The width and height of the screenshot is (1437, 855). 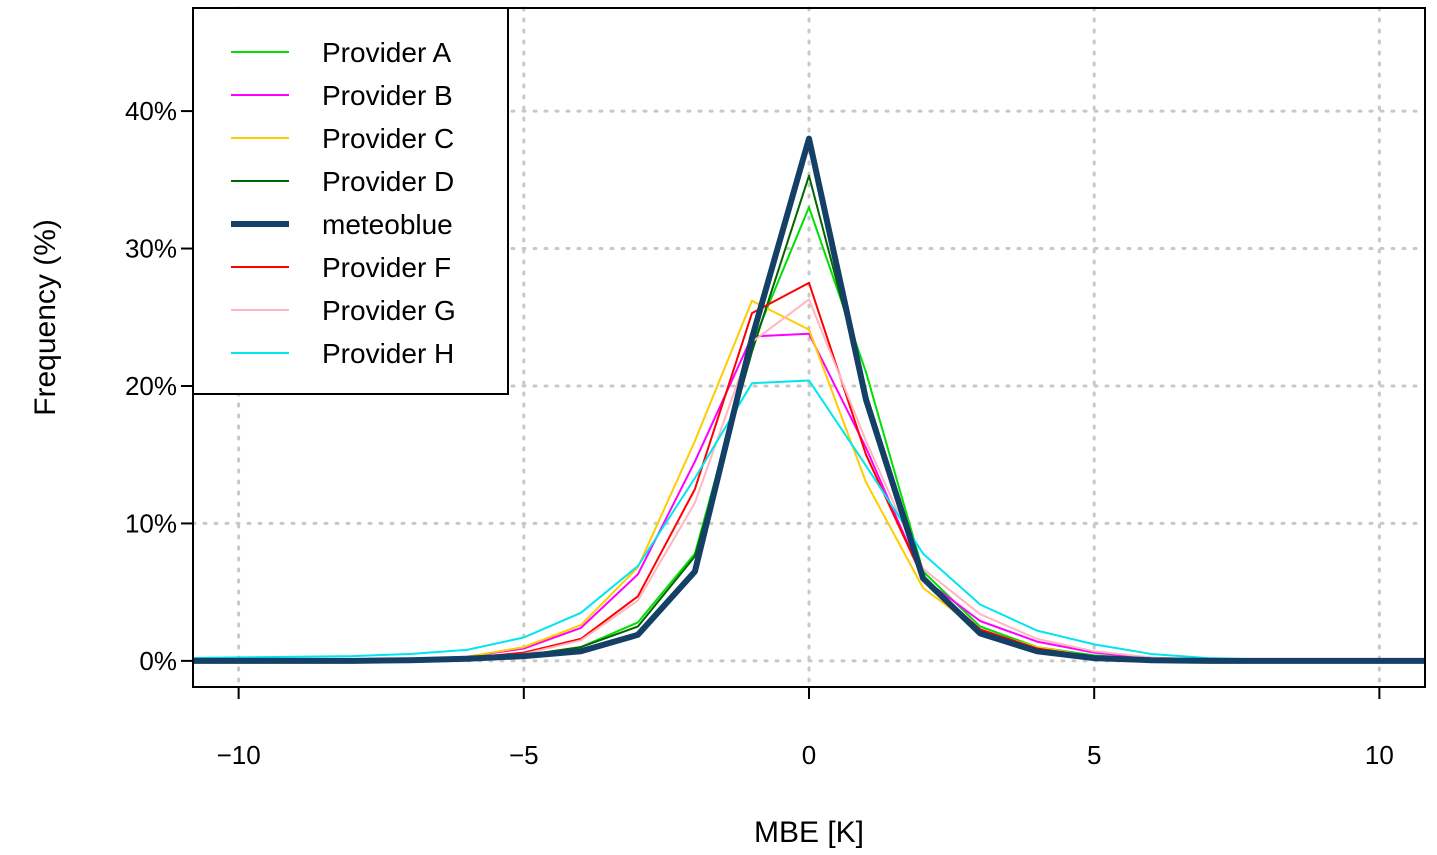 What do you see at coordinates (386, 267) in the screenshot?
I see `legend-label: Provider F` at bounding box center [386, 267].